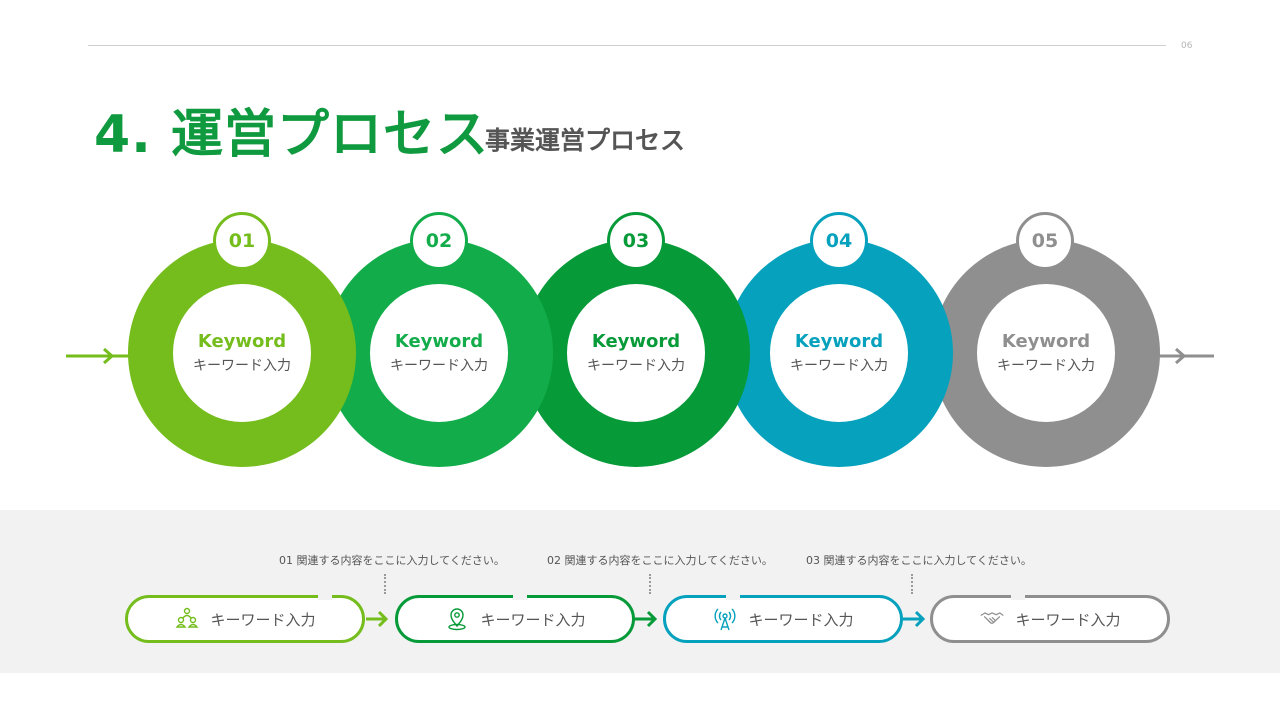 The image size is (1280, 720). Describe the element at coordinates (646, 619) in the screenshot. I see `pill-arrow-2-icon` at that location.